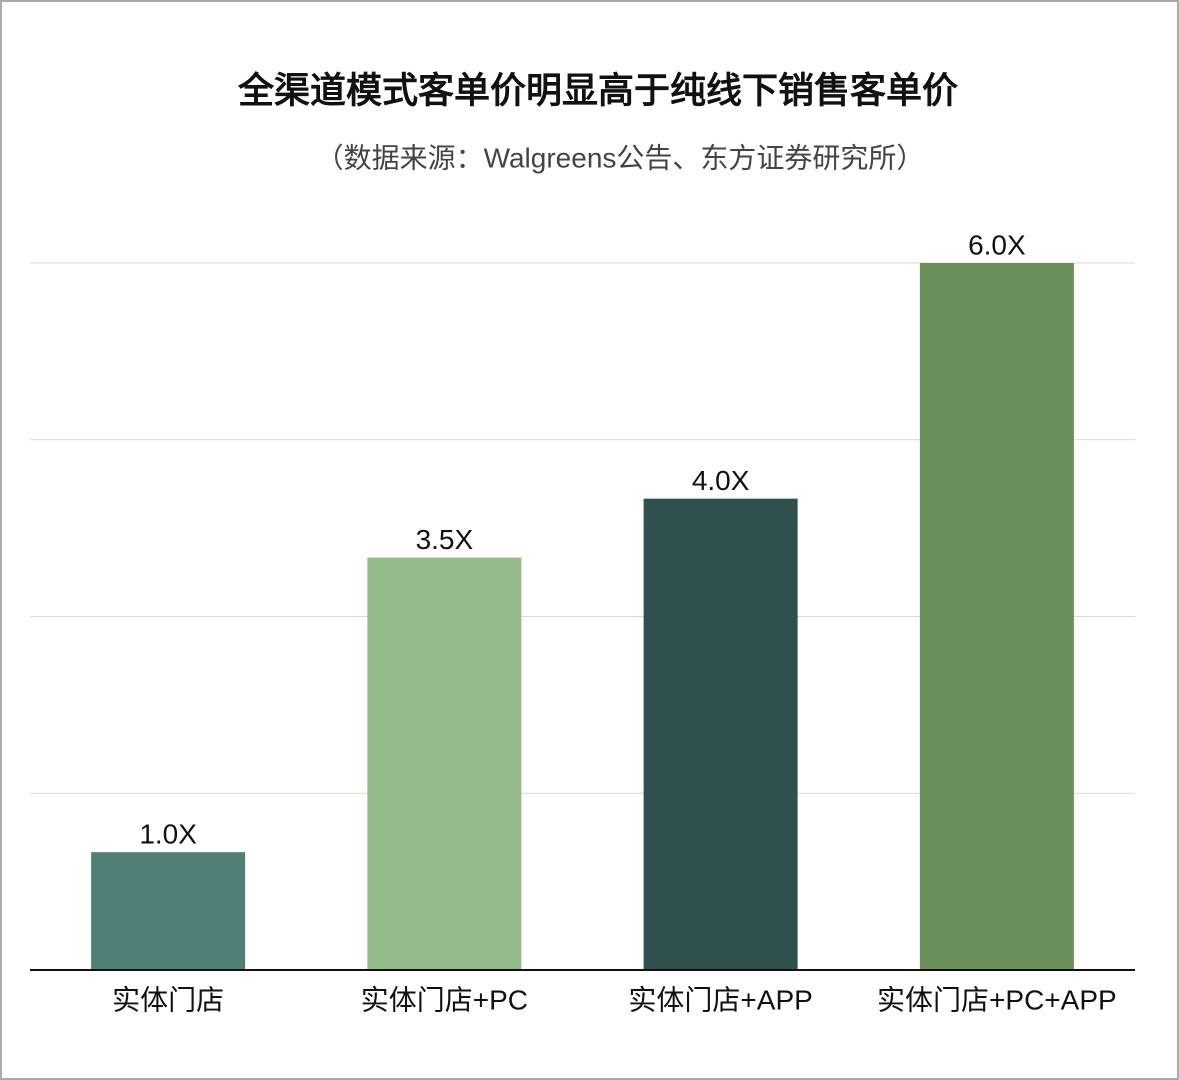 This screenshot has height=1080, width=1179. What do you see at coordinates (168, 999) in the screenshot?
I see `x-tick-label: 实体门店` at bounding box center [168, 999].